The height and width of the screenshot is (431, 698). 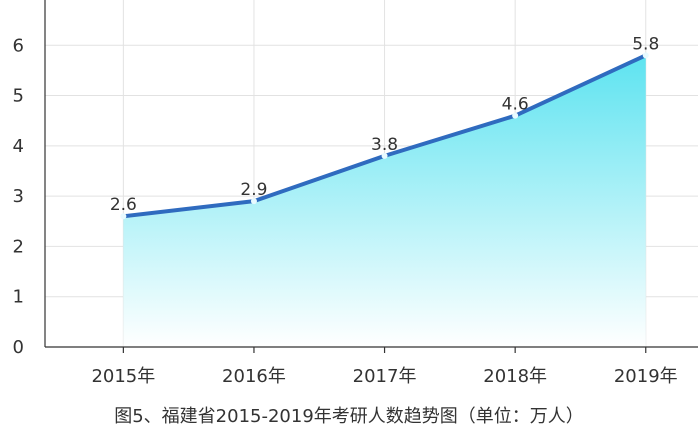 What do you see at coordinates (18, 45) in the screenshot?
I see `y-tick-label: 6` at bounding box center [18, 45].